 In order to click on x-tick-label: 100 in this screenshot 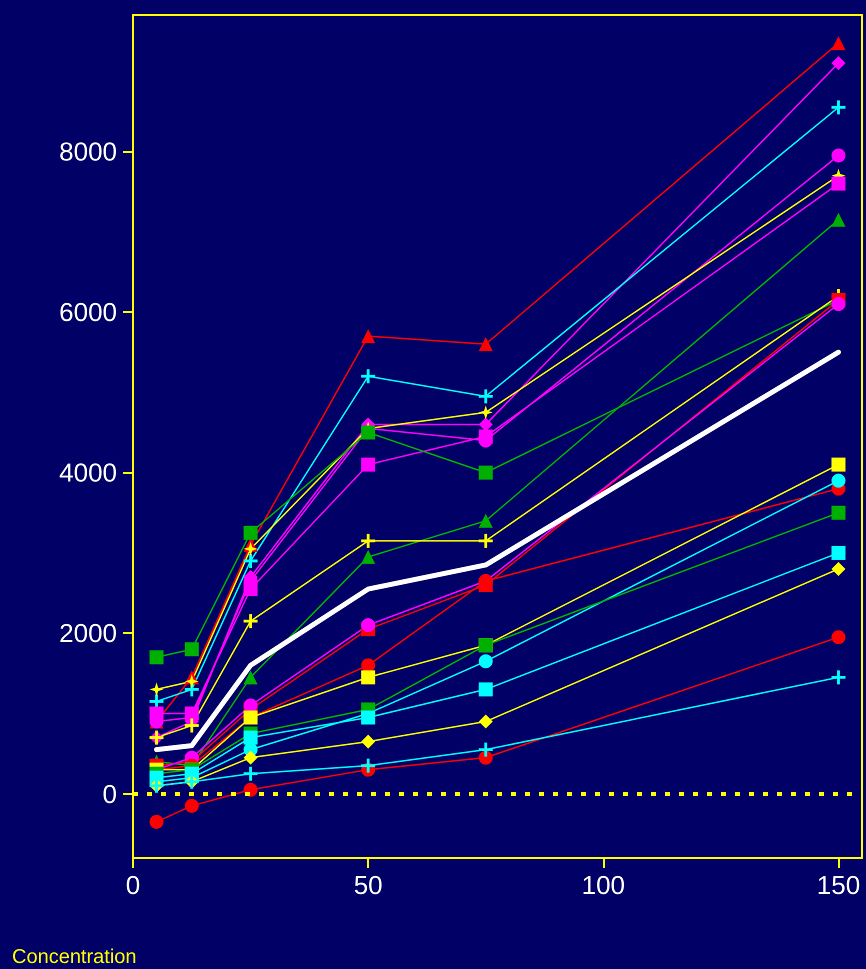, I will do `click(604, 885)`.